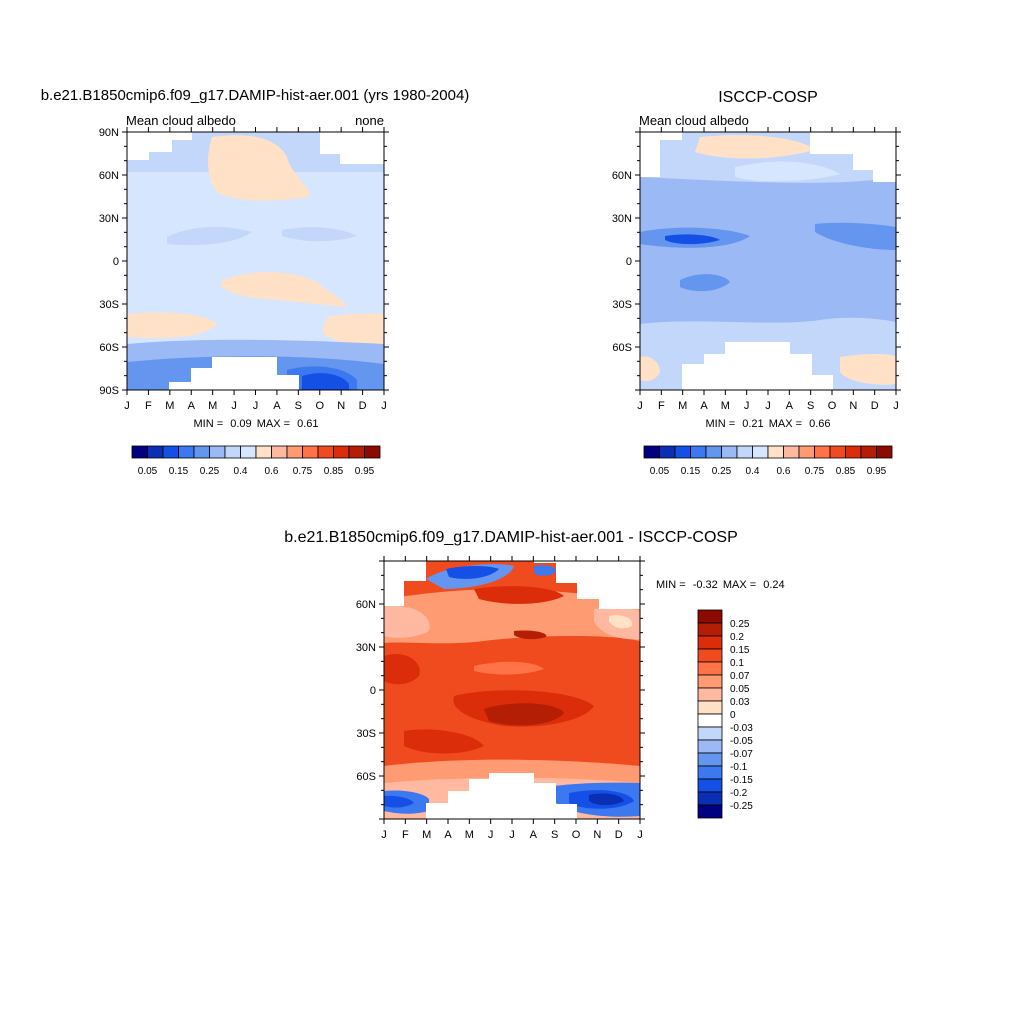 This screenshot has height=1029, width=1024. What do you see at coordinates (148, 471) in the screenshot?
I see `colorbar-label: 0.05` at bounding box center [148, 471].